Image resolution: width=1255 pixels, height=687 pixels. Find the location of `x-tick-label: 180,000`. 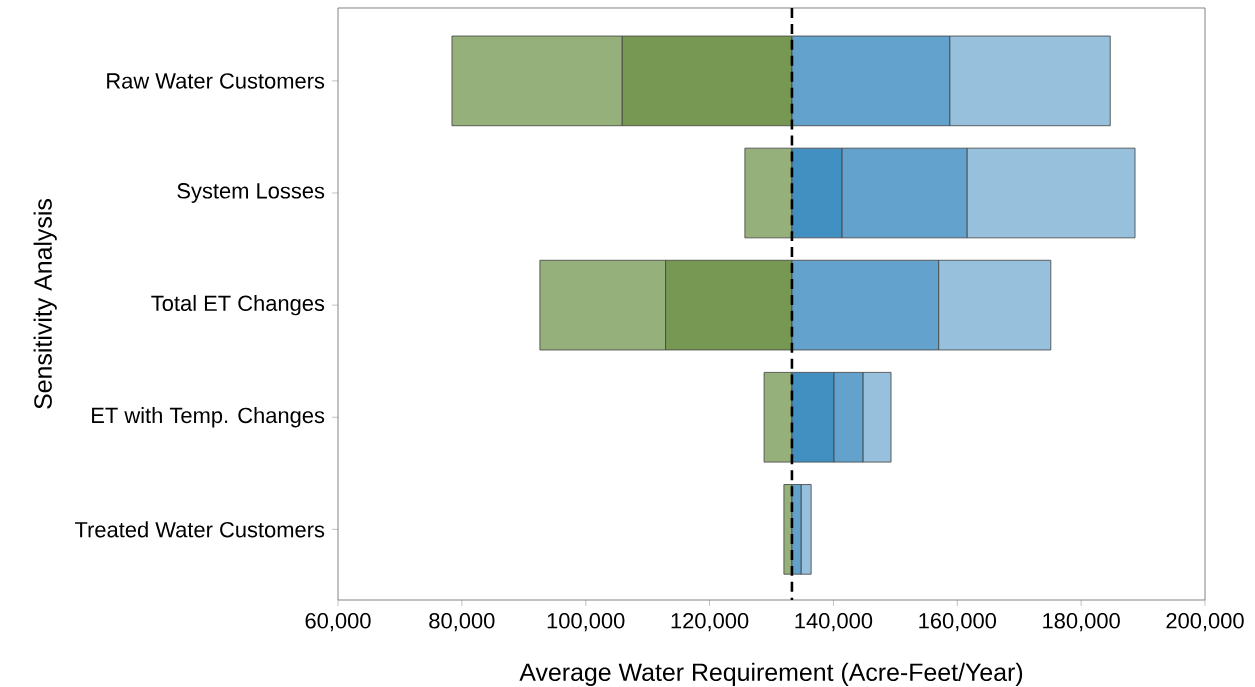

x-tick-label: 180,000 is located at coordinates (1081, 622).